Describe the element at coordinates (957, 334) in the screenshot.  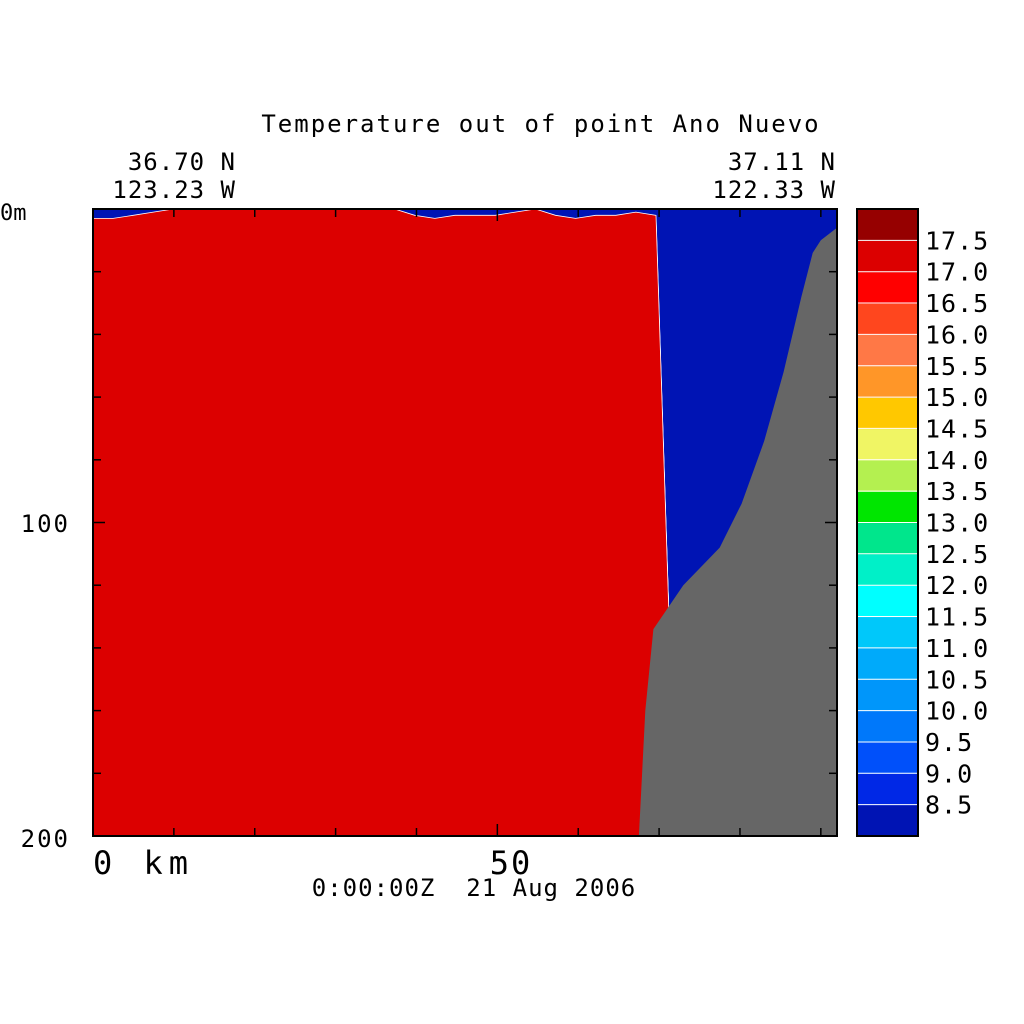
I see `colorbar-label: 16.0` at that location.